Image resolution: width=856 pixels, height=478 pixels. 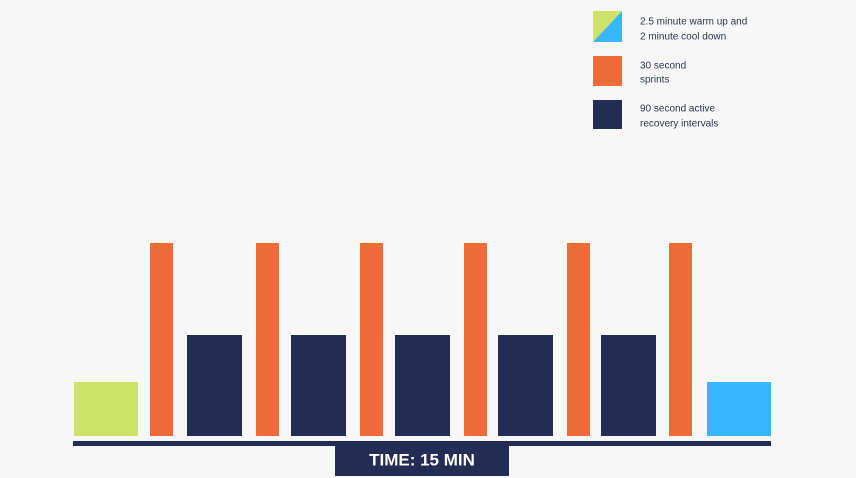 I want to click on legend-swatch-cooldown, so click(x=607, y=26).